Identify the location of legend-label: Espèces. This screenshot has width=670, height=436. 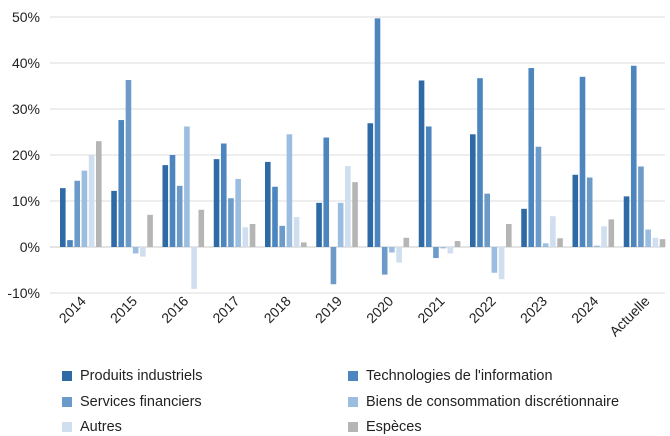
(394, 427).